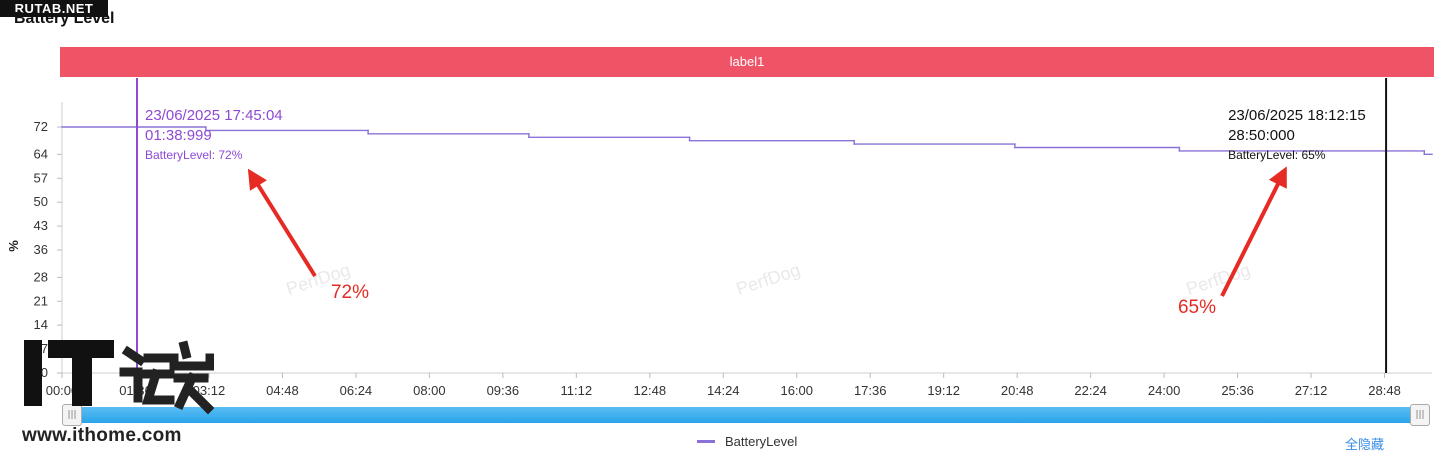 The height and width of the screenshot is (463, 1440). Describe the element at coordinates (44, 372) in the screenshot. I see `y-tick-label: 0` at that location.